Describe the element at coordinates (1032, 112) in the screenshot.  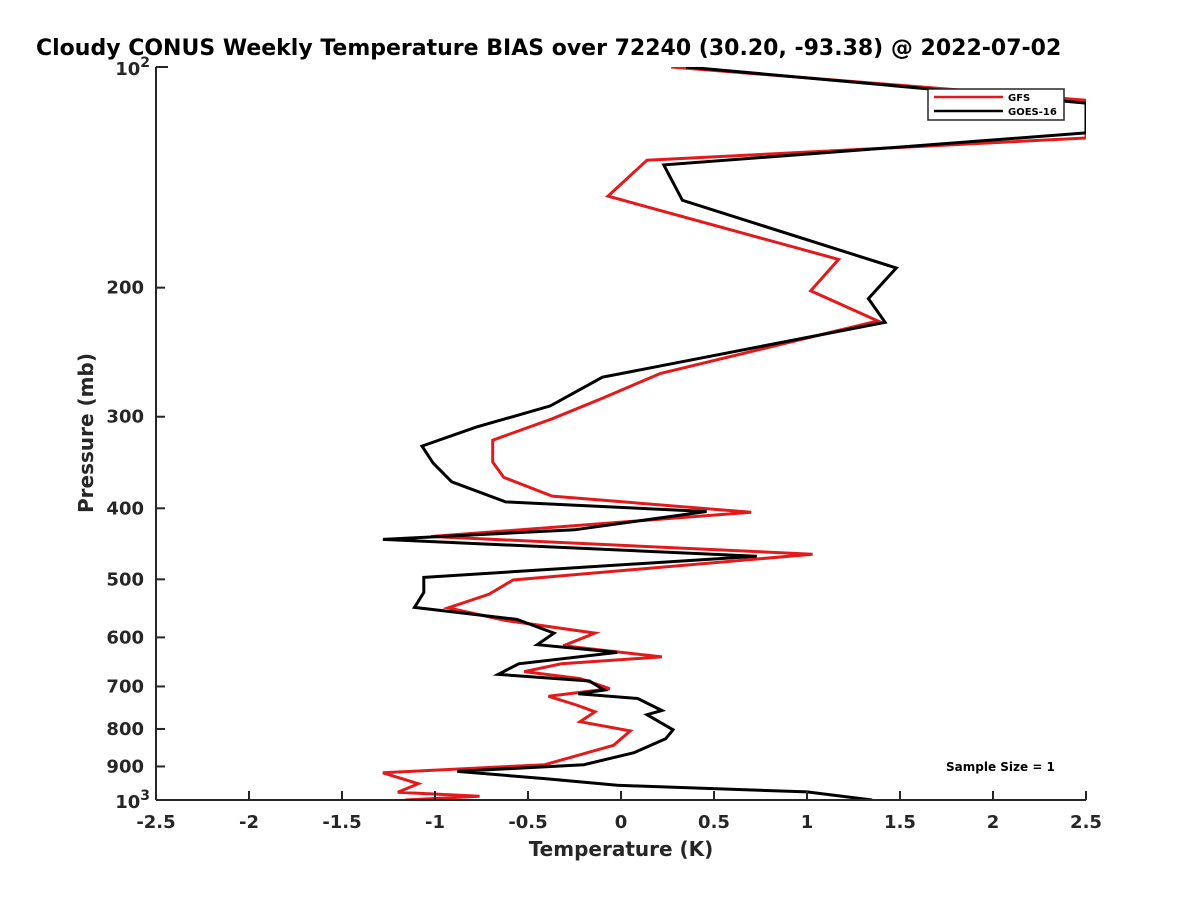
I see `legend-entry-goes16: GOES-16` at that location.